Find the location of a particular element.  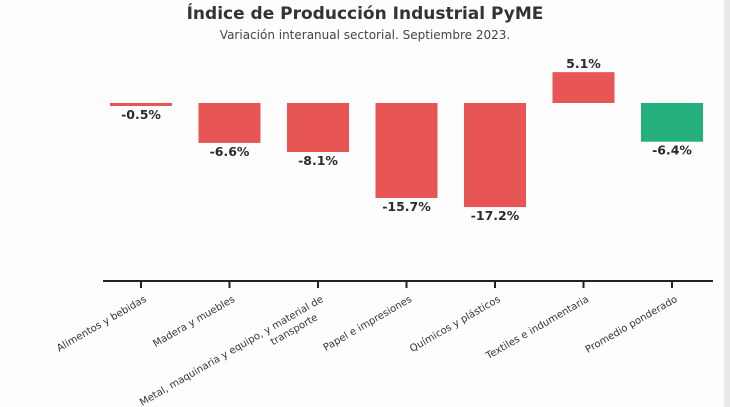

category-label-7: Promedio ponderado is located at coordinates (632, 325).